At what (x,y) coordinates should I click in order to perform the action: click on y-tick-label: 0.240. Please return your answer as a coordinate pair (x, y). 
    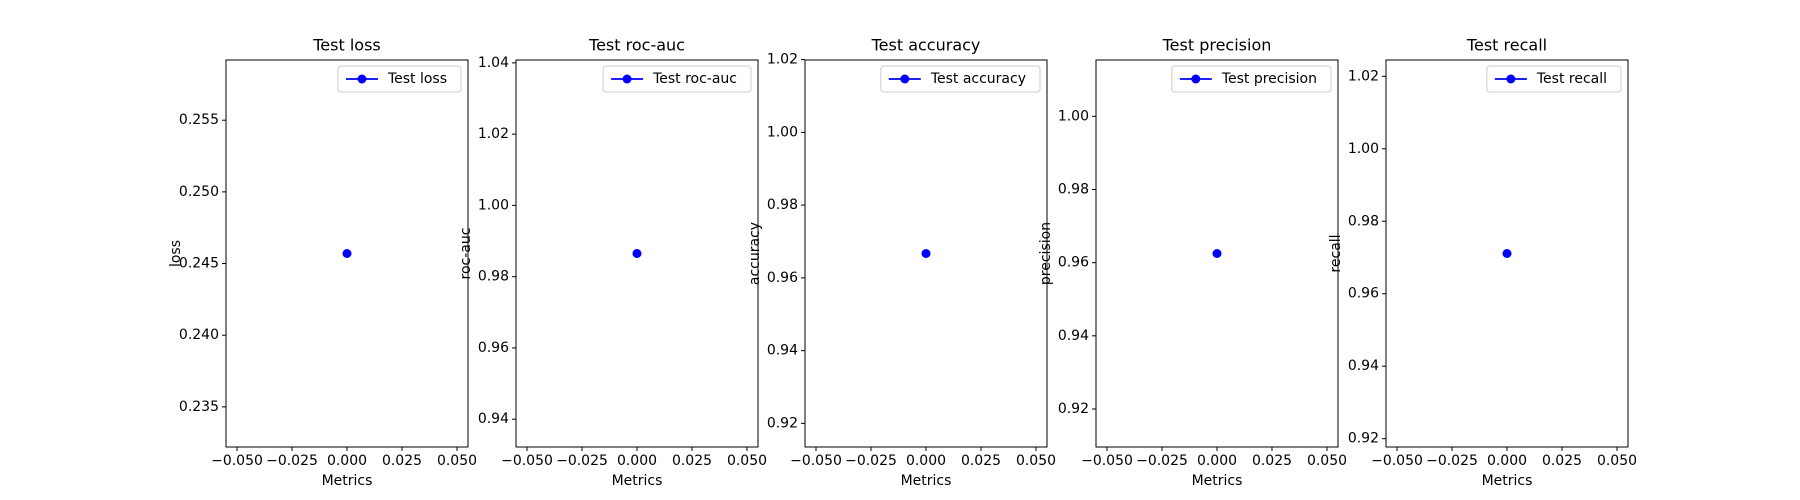
    Looking at the image, I should click on (199, 335).